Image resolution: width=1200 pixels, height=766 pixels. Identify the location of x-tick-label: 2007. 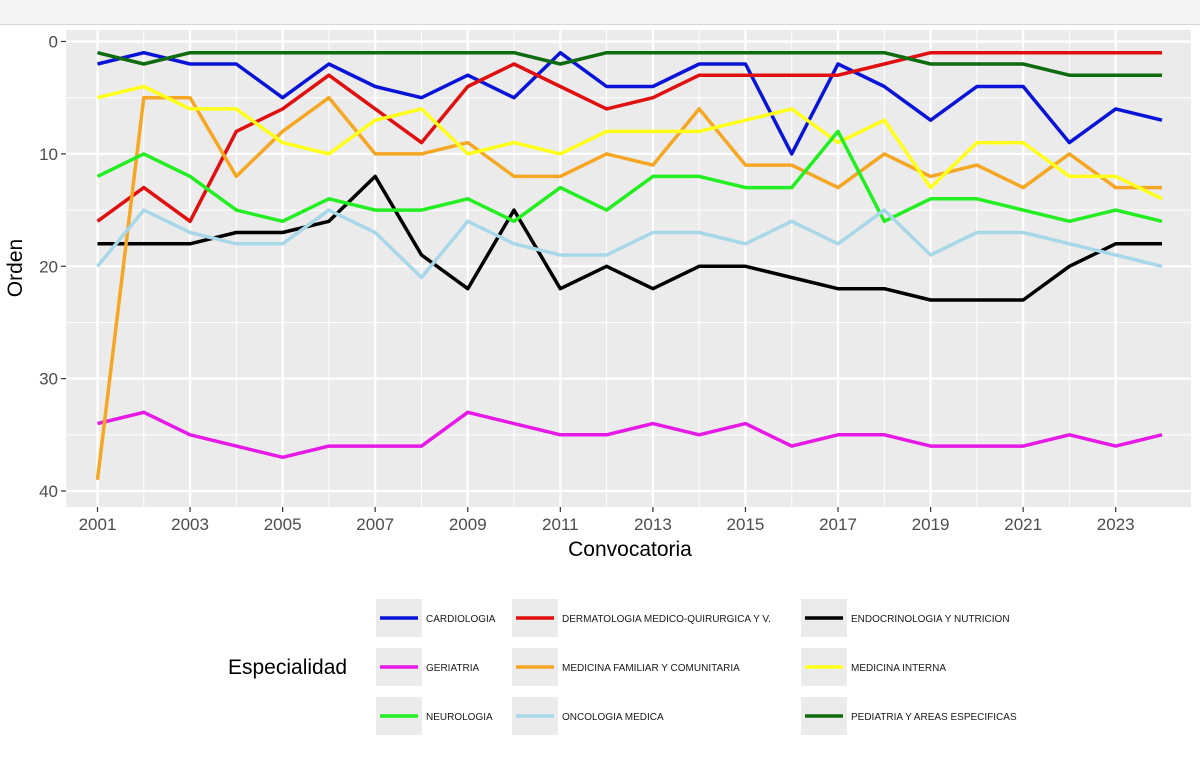
(375, 524).